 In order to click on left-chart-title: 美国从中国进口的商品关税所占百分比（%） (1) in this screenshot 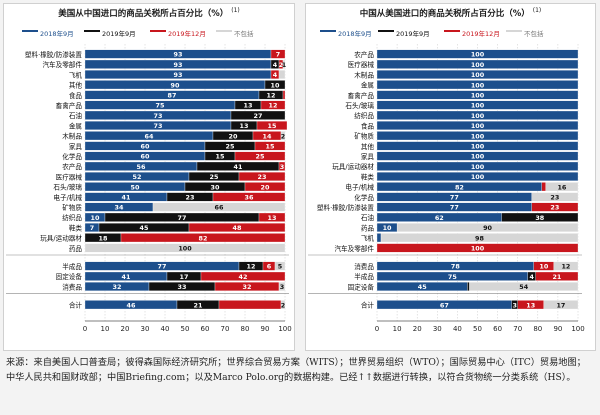, I will do `click(149, 13)`.